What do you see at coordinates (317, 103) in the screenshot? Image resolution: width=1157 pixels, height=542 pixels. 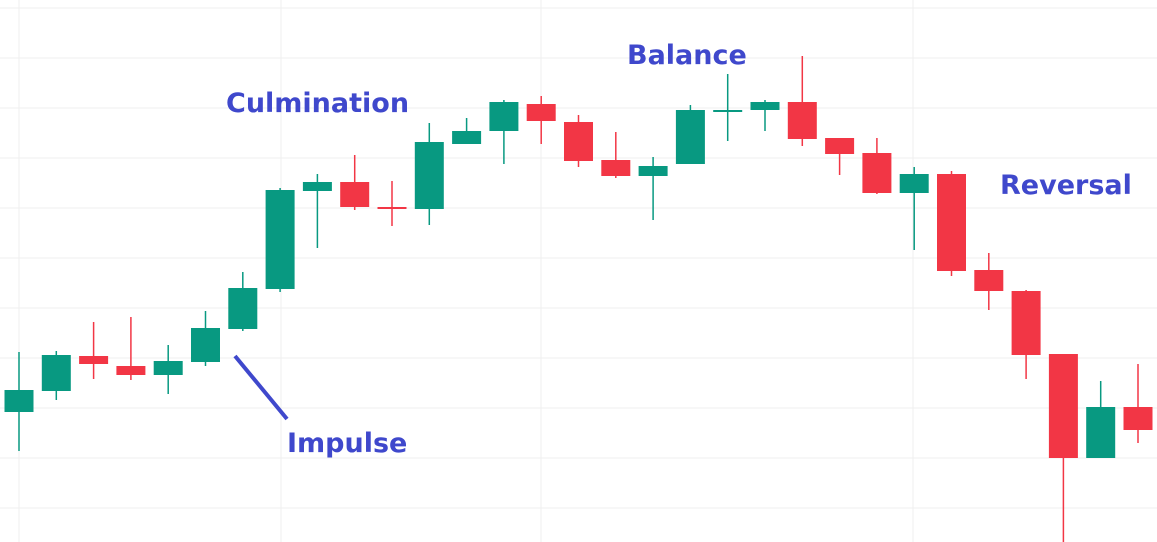 I see `annotation-culmination: Culmination` at bounding box center [317, 103].